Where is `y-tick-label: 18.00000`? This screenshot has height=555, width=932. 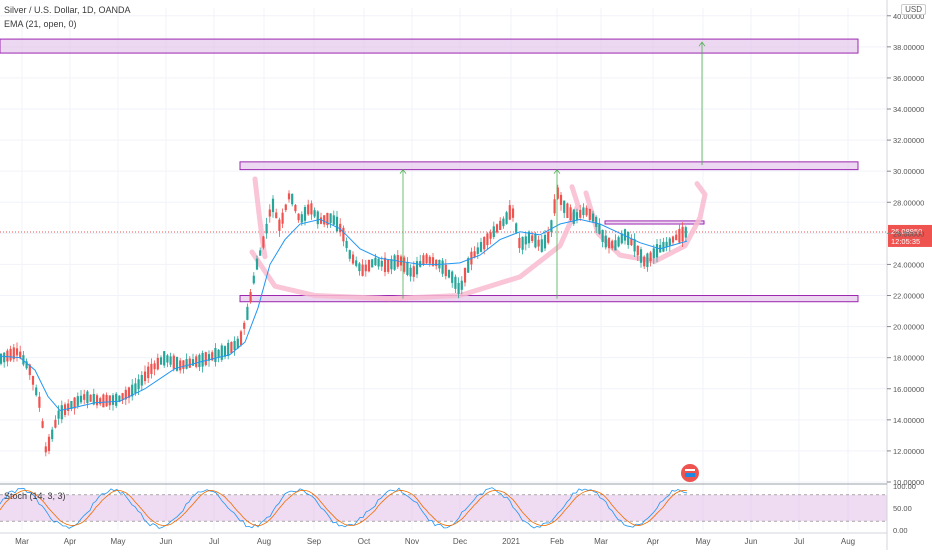 y-tick-label: 18.00000 is located at coordinates (908, 358).